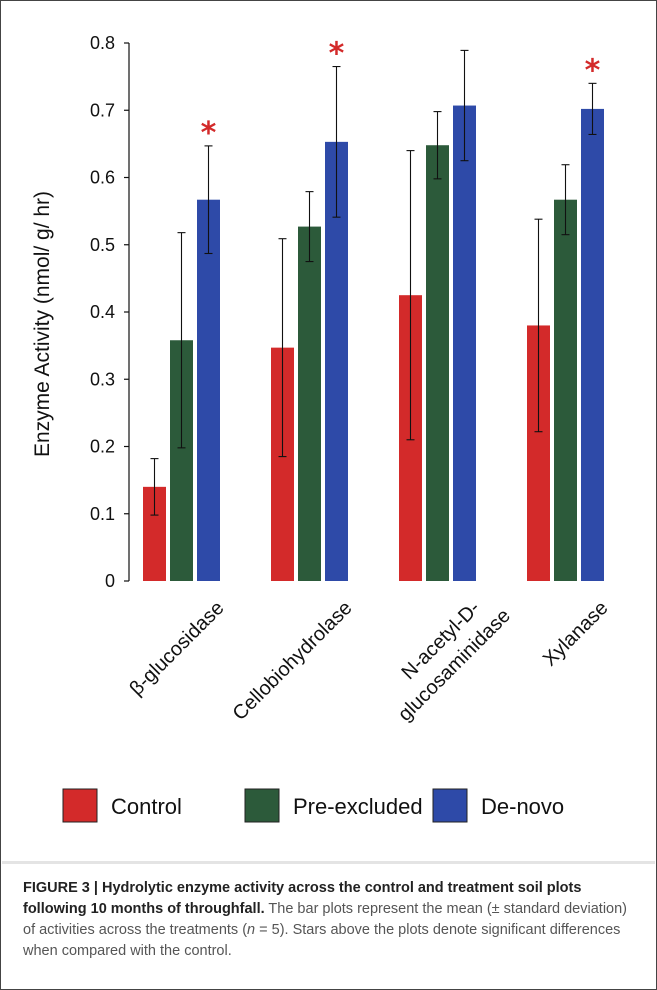  Describe the element at coordinates (102, 43) in the screenshot. I see `y-tick-label-8: 0.8` at that location.